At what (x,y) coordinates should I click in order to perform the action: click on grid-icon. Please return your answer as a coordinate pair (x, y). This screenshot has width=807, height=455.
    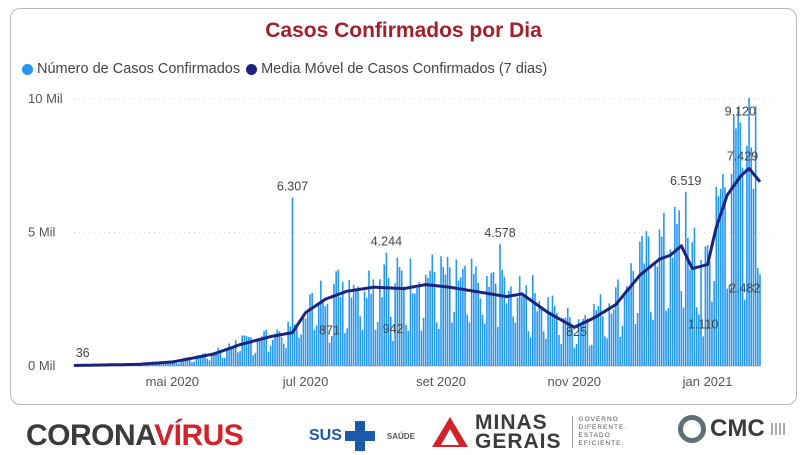
    Looking at the image, I should click on (777, 429).